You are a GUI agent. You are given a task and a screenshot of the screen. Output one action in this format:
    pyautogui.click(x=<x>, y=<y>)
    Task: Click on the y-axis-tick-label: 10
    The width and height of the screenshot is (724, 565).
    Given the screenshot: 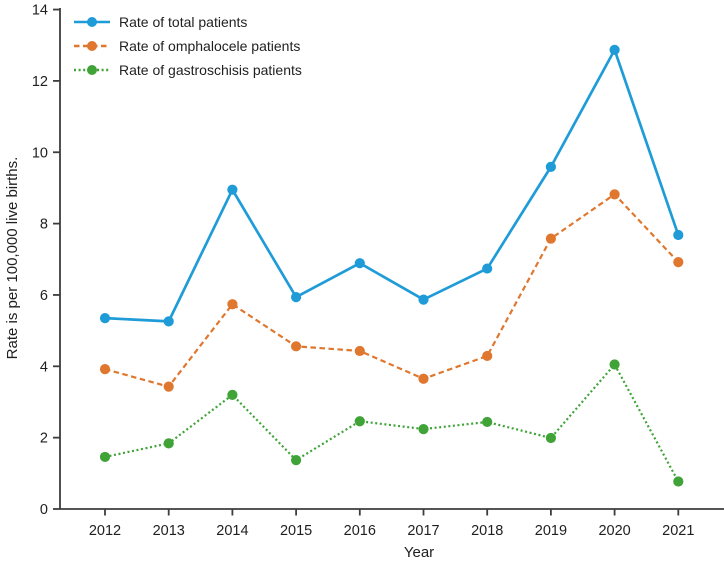 What is the action you would take?
    pyautogui.click(x=40, y=153)
    